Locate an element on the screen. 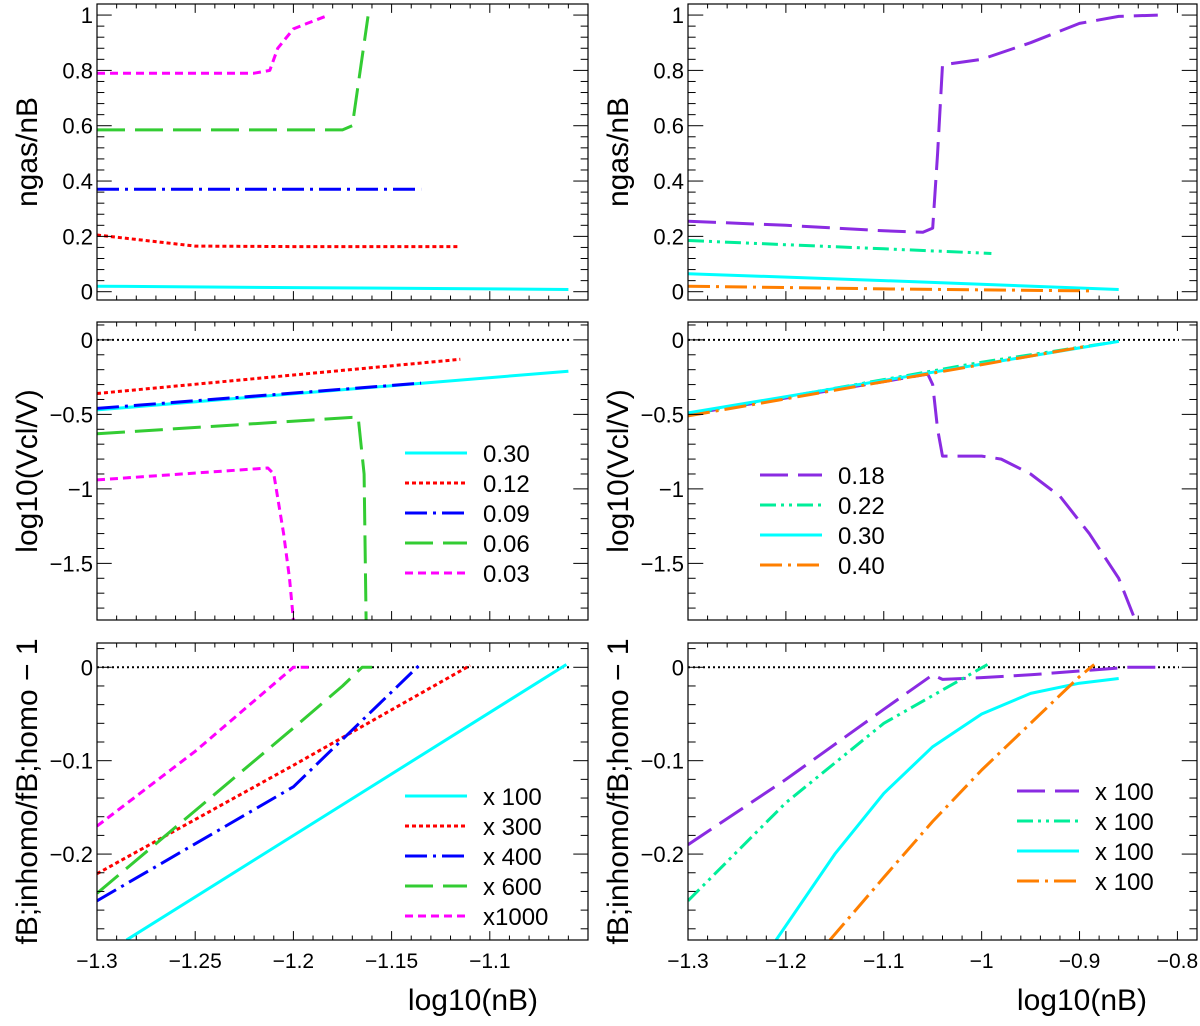 The height and width of the screenshot is (1026, 1200). xtick-label: −1 is located at coordinates (982, 961).